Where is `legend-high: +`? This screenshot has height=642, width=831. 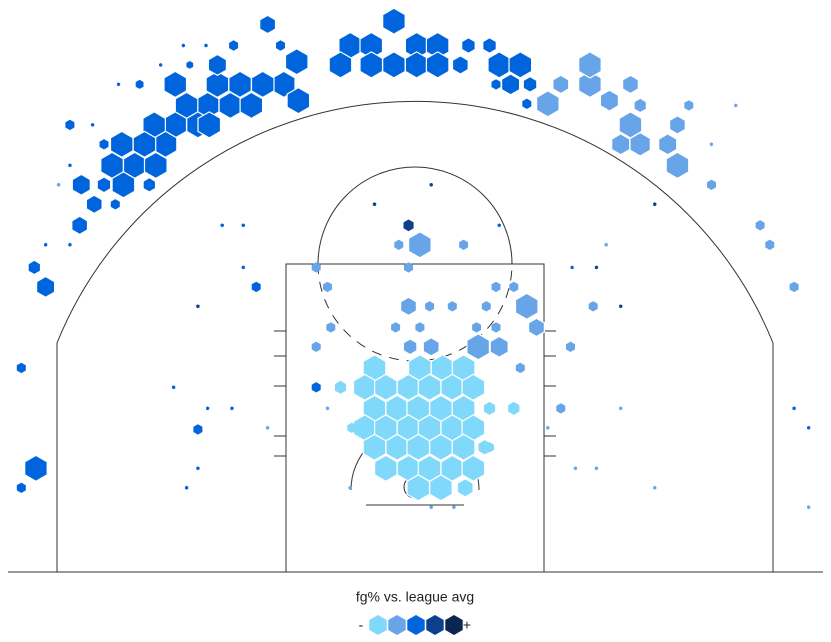 legend-high: + is located at coordinates (467, 625).